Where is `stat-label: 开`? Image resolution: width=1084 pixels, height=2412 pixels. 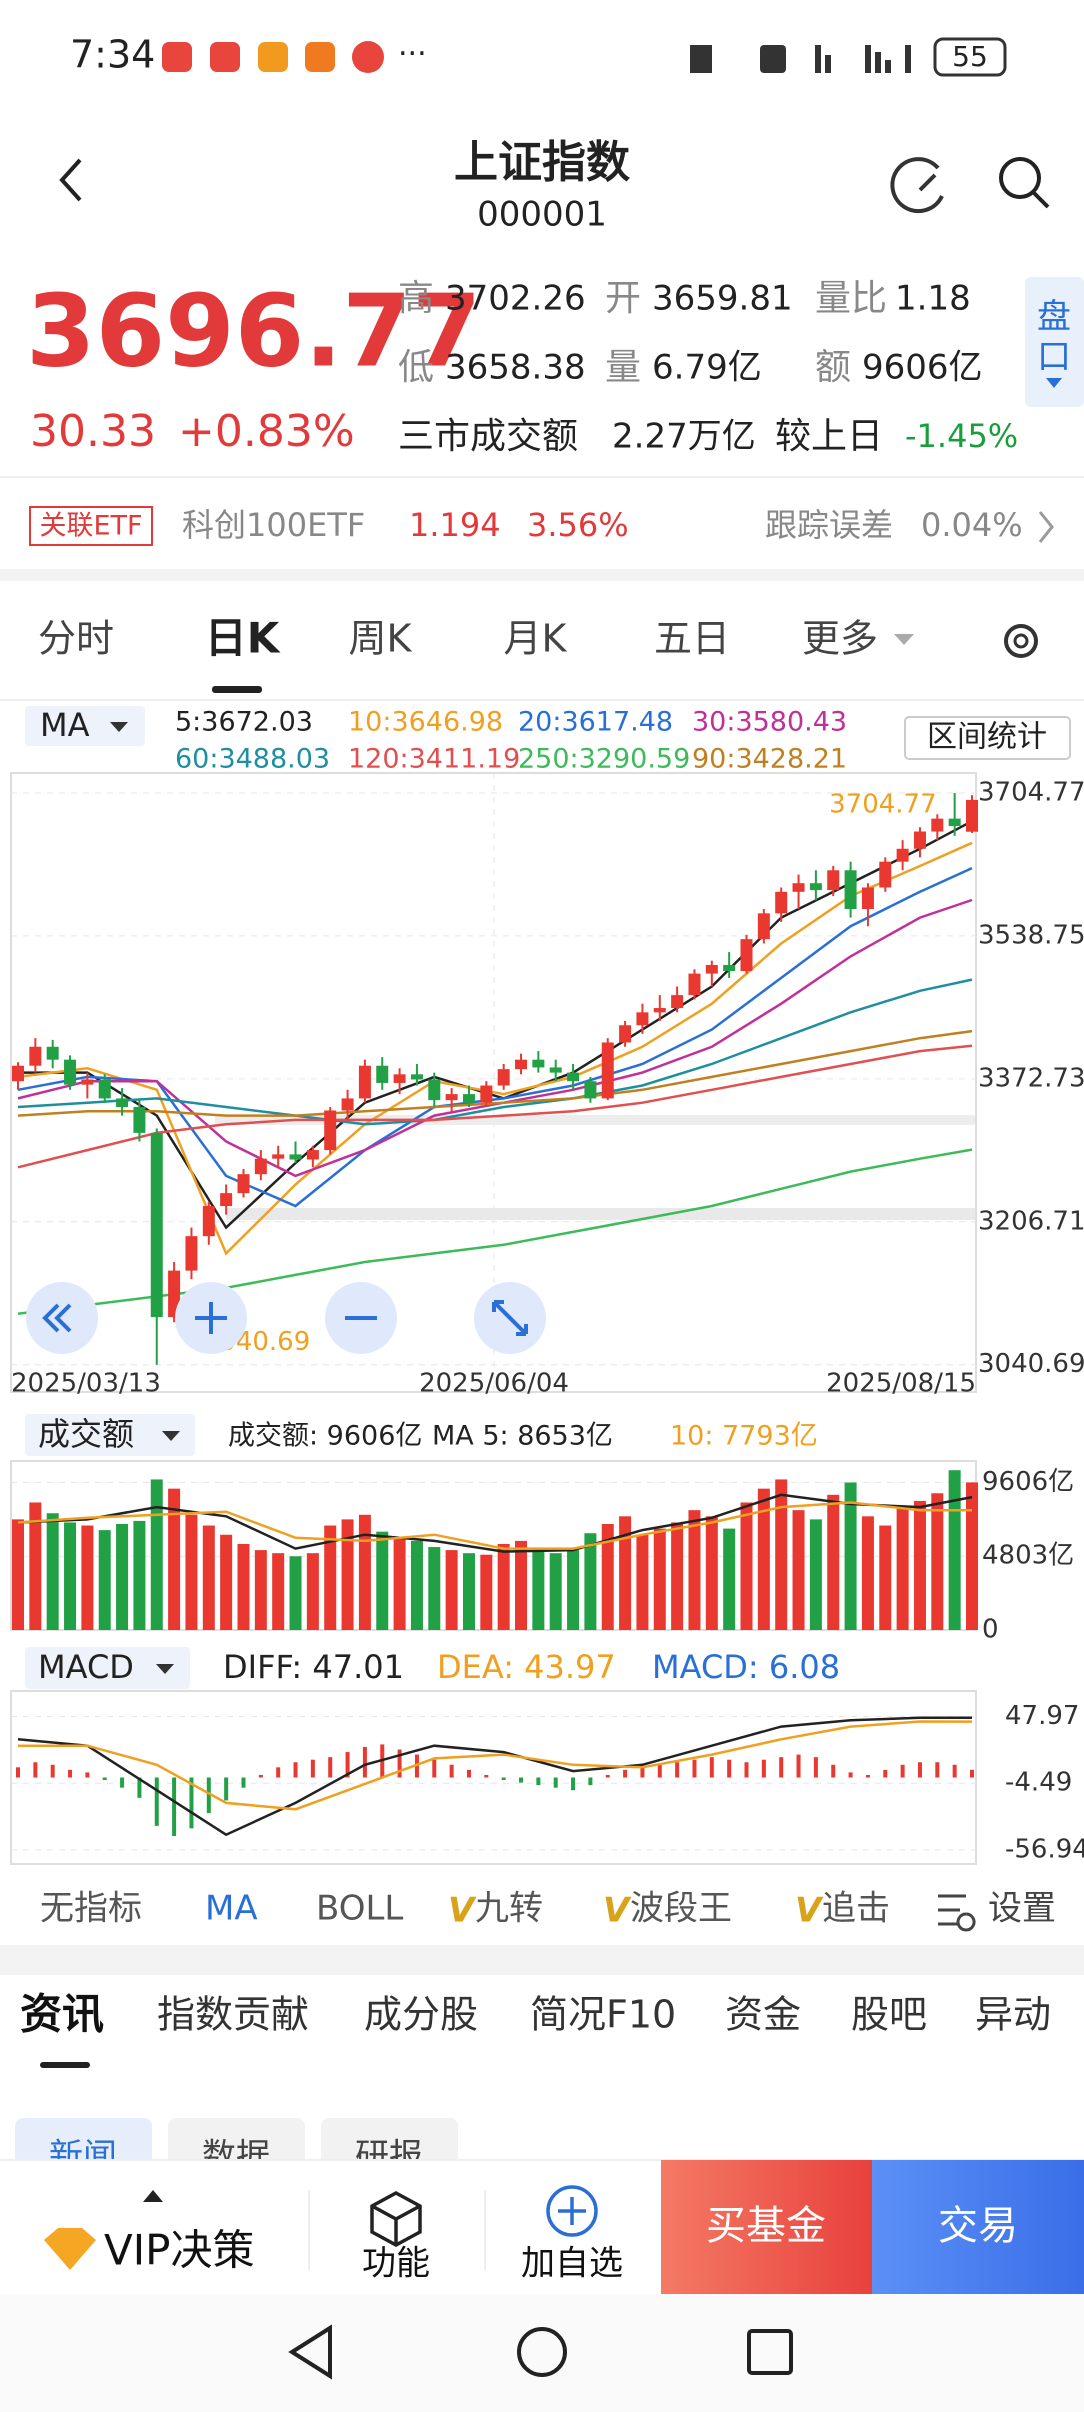
stat-label: 开 is located at coordinates (623, 298).